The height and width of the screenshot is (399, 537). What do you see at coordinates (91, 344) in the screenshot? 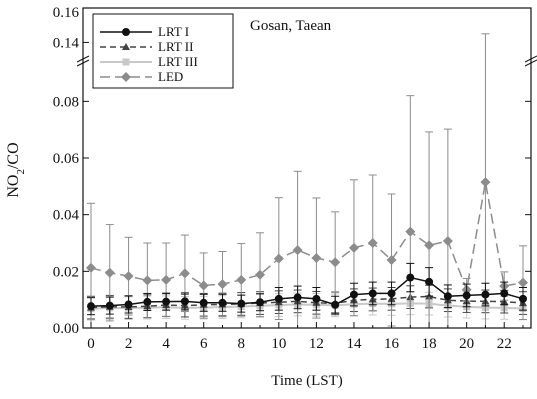
I see `x-tick-label: 0` at bounding box center [91, 344].